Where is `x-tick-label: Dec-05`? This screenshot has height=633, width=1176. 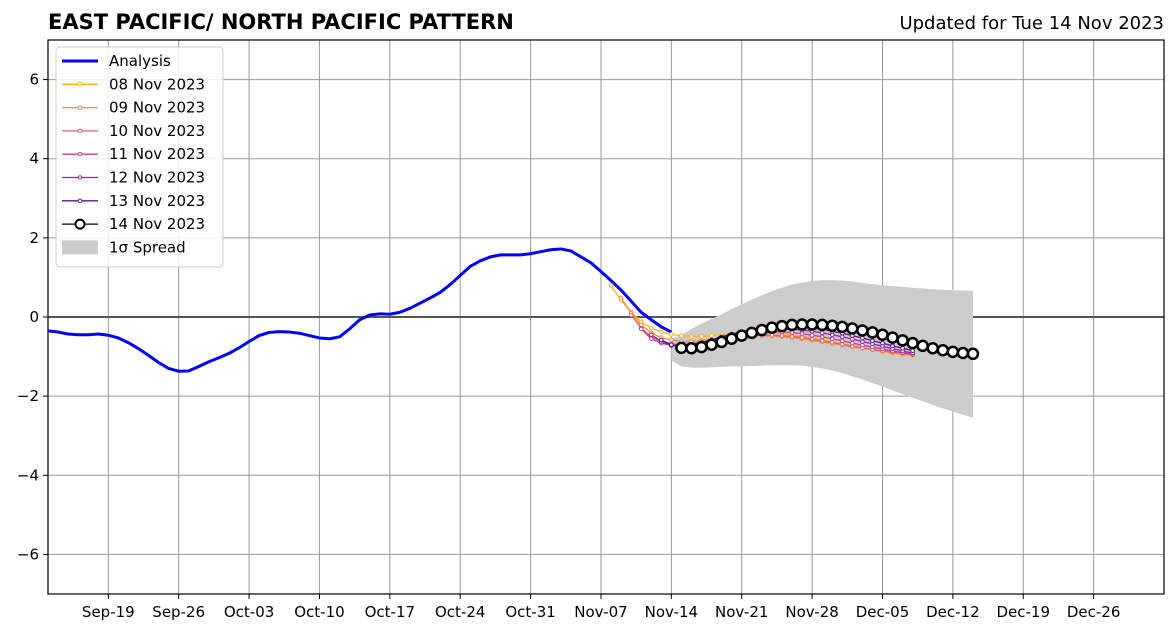
x-tick-label: Dec-05 is located at coordinates (883, 612).